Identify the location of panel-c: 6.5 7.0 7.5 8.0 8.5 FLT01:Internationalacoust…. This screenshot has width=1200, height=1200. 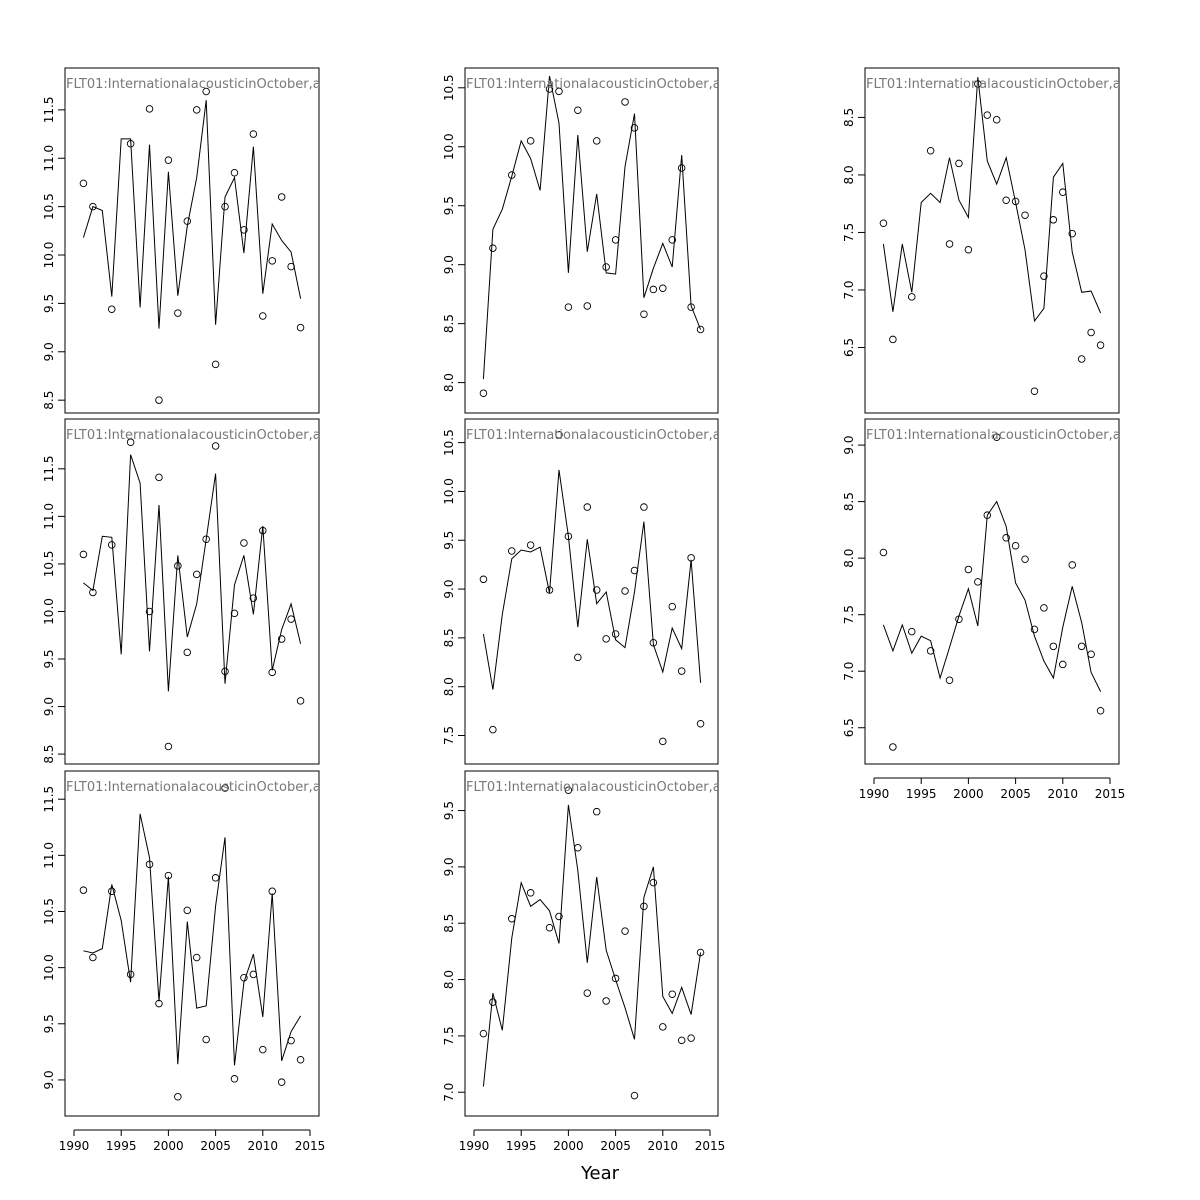
(985, 240).